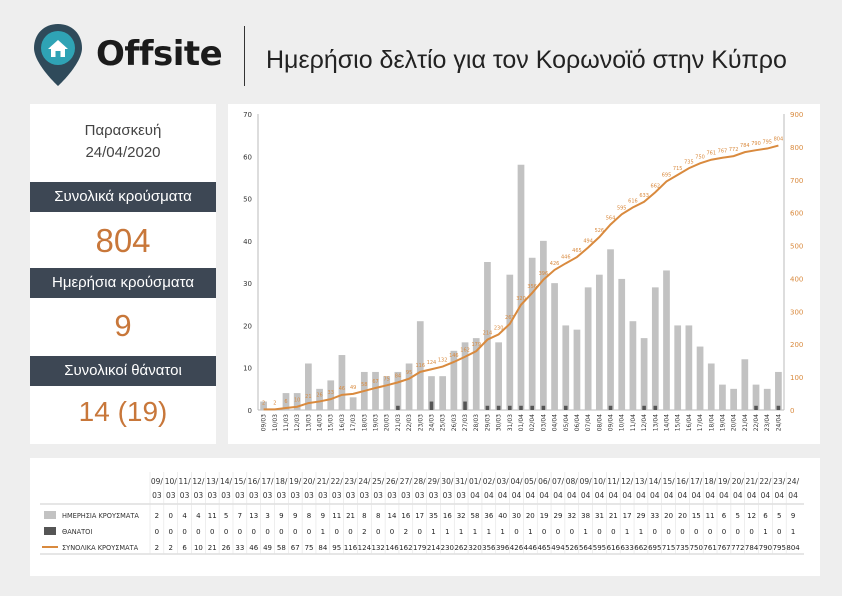  What do you see at coordinates (532, 287) in the screenshot?
I see `total-cases-data-label: 356` at bounding box center [532, 287].